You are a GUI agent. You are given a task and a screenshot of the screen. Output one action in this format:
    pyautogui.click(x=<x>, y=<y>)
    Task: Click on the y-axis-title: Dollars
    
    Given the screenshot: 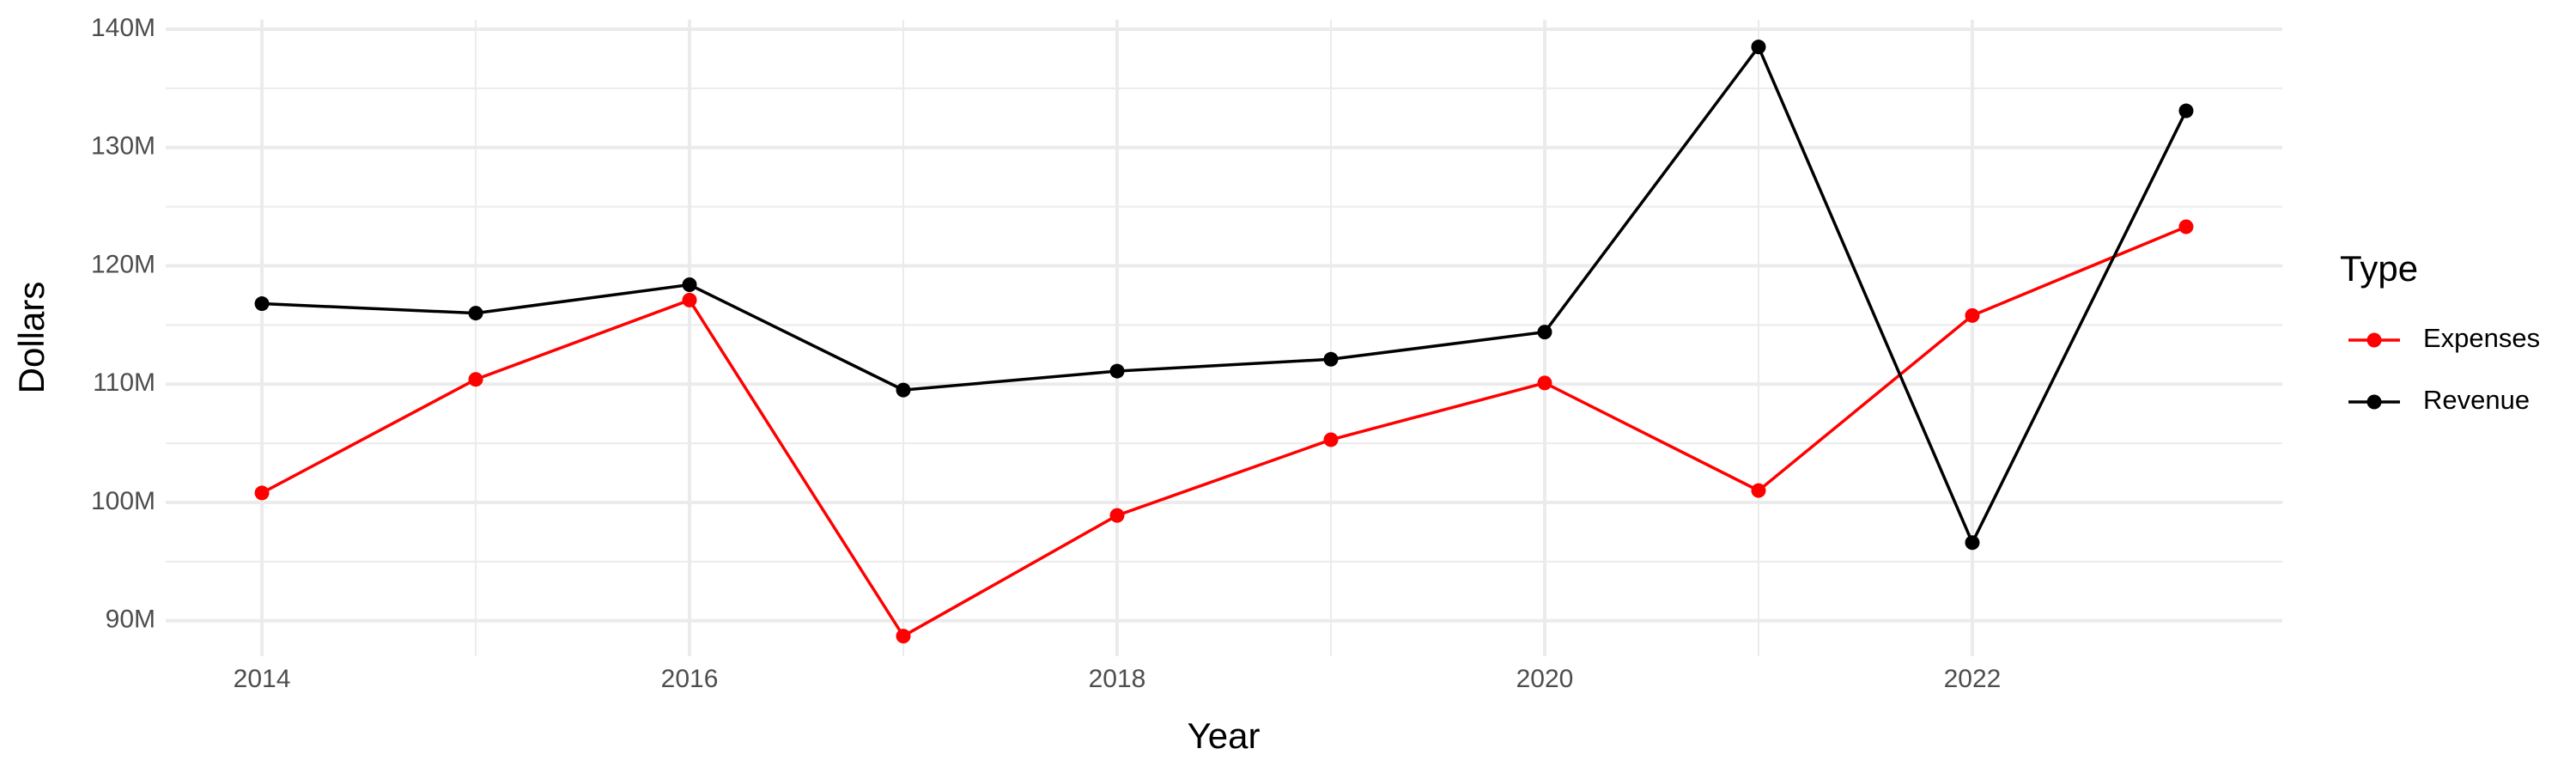 What is the action you would take?
    pyautogui.click(x=32, y=338)
    